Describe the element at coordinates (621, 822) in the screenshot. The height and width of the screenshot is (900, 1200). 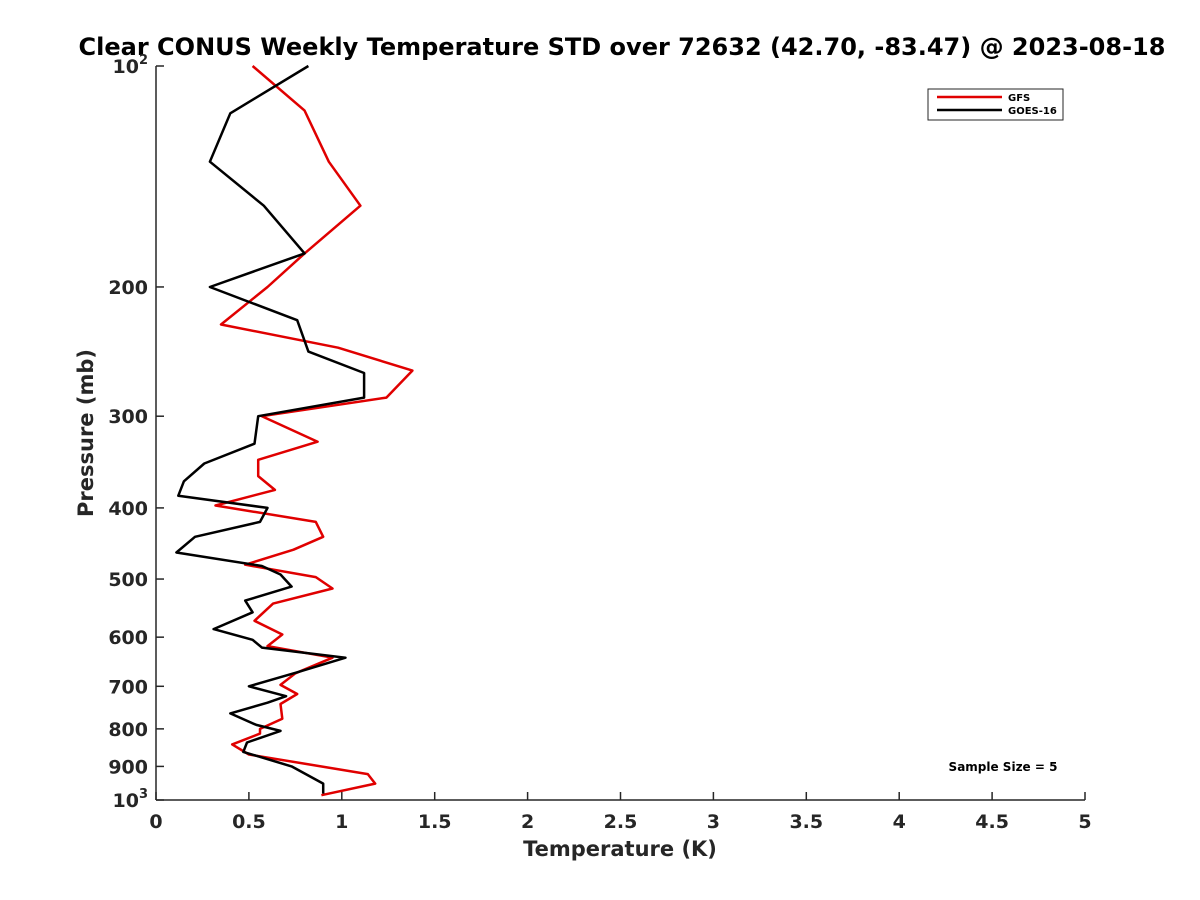
I see `x-tick-label: 2.5` at that location.